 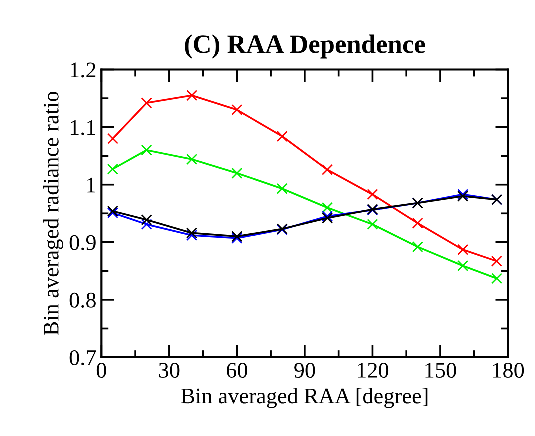 I want to click on y-axis-title: Bin averaged radiance ratio, so click(x=53, y=214).